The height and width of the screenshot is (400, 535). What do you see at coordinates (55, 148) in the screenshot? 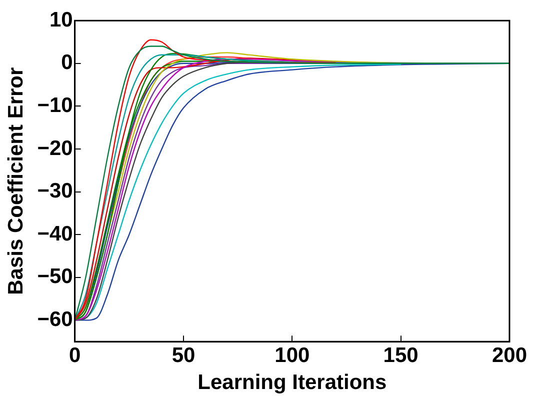
I see `y-tick-label: −20` at bounding box center [55, 148].